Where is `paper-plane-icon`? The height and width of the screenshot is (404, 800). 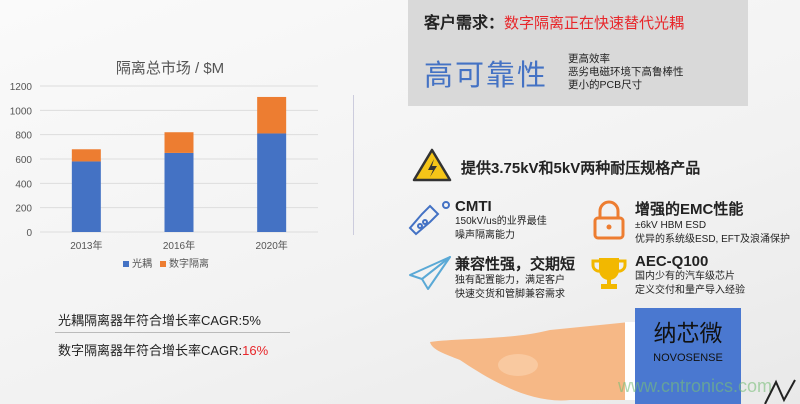 paper-plane-icon is located at coordinates (430, 273).